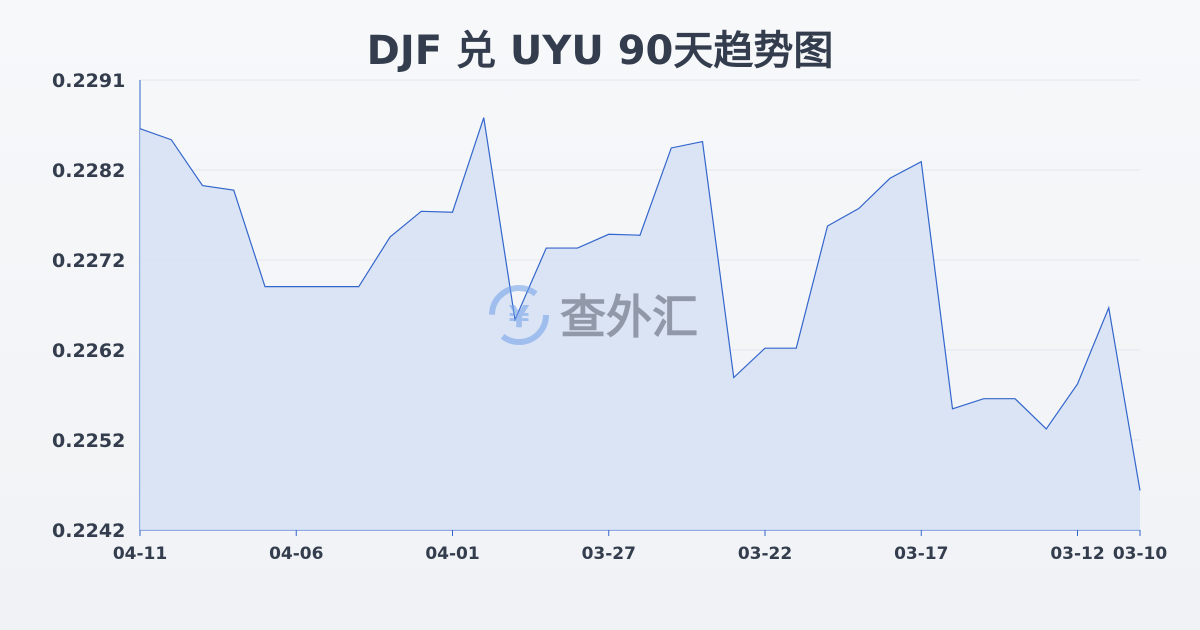  Describe the element at coordinates (88, 531) in the screenshot. I see `y-tick-label: 0.2242` at that location.